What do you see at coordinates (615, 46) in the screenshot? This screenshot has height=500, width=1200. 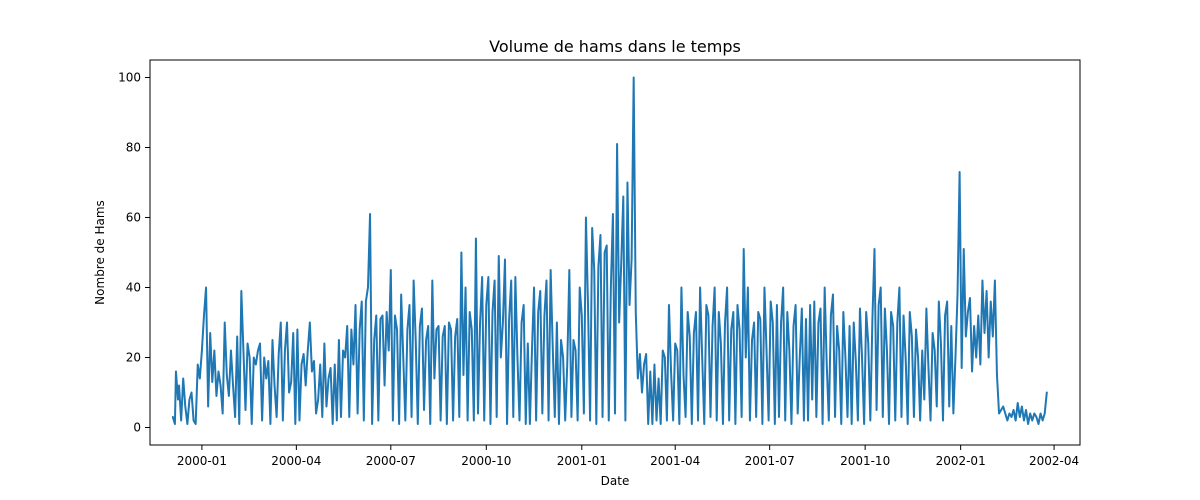 I see `chart-title: Volume de hams dans le temps` at bounding box center [615, 46].